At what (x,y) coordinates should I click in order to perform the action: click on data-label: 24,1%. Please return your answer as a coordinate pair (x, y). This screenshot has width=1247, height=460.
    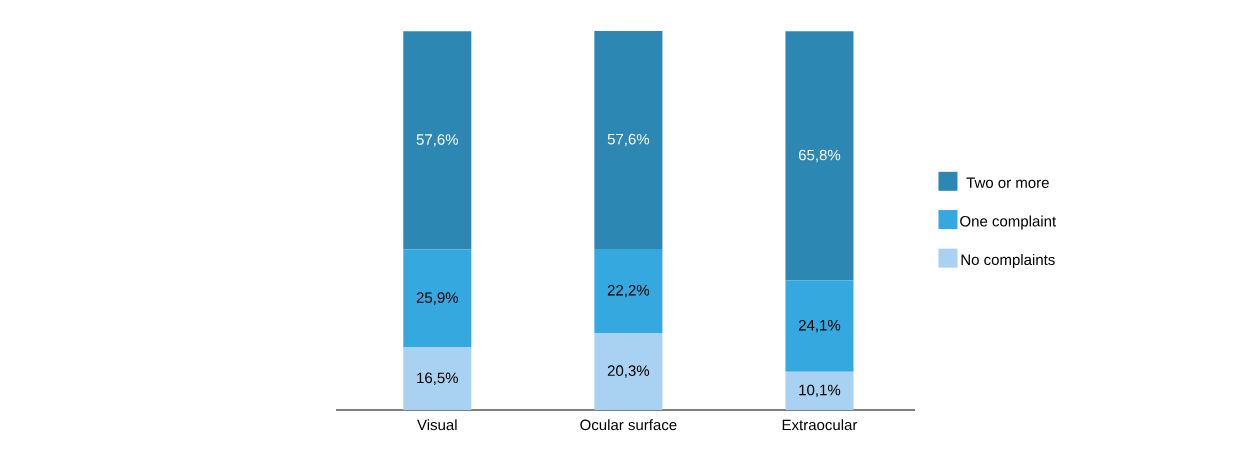
    Looking at the image, I should click on (819, 326).